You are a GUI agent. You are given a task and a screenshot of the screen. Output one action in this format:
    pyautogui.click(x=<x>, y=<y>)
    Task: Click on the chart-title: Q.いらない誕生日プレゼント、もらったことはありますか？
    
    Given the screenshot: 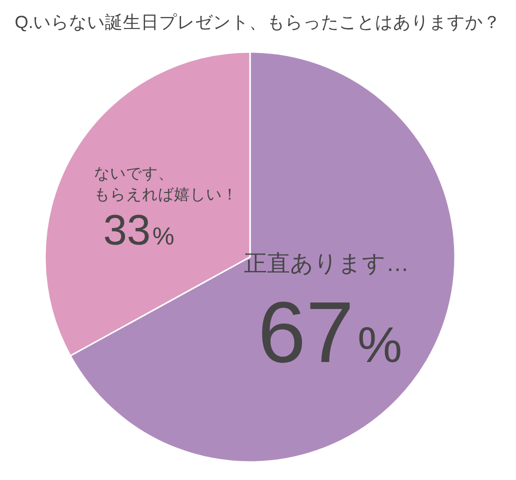 What is the action you would take?
    pyautogui.click(x=258, y=22)
    